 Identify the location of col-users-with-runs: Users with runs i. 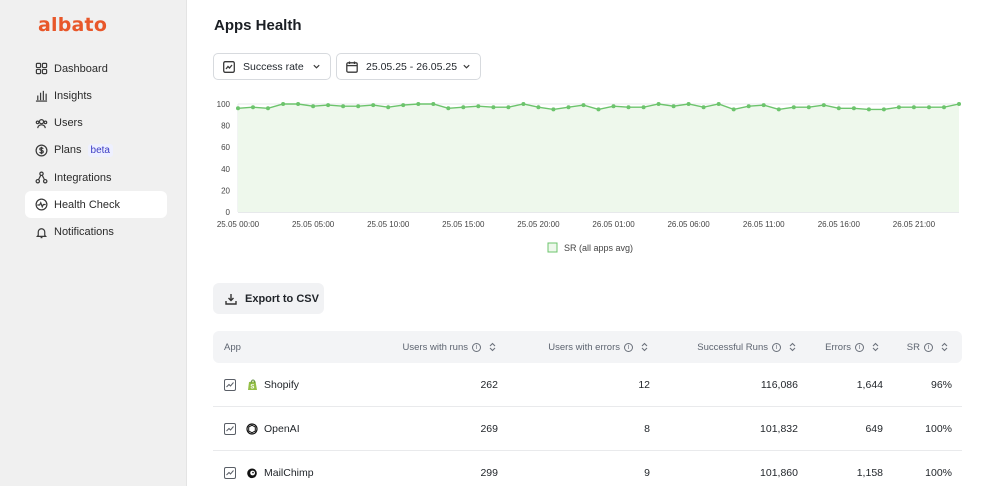
(449, 347).